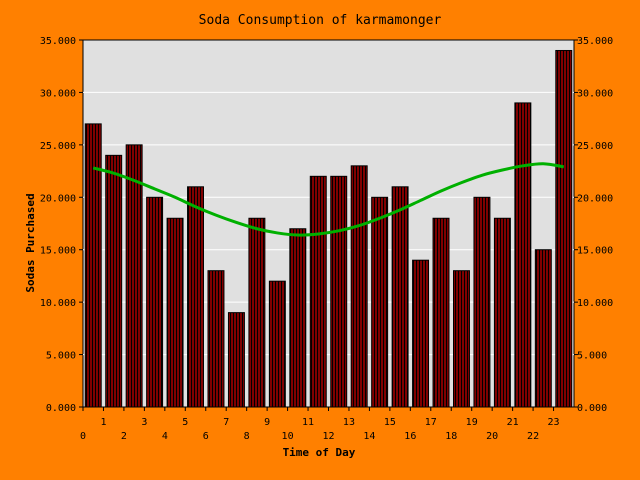  I want to click on x-tick-label: 19, so click(472, 422).